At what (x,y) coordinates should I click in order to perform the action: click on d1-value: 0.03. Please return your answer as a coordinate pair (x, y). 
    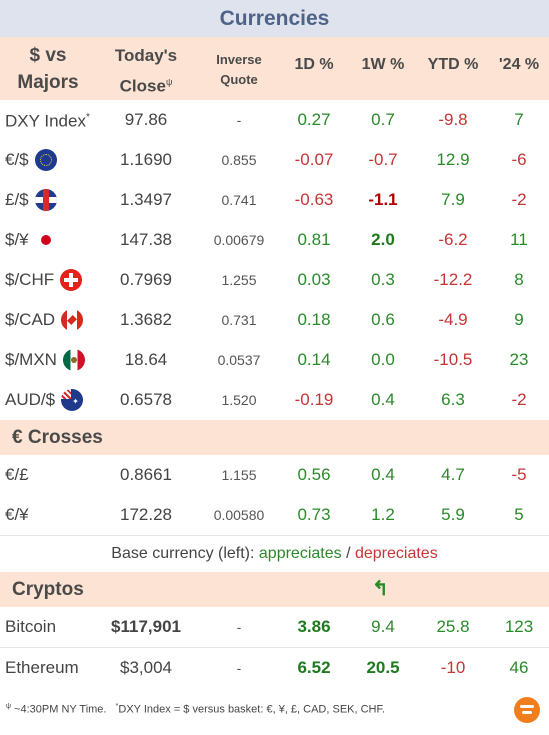
    Looking at the image, I should click on (314, 279).